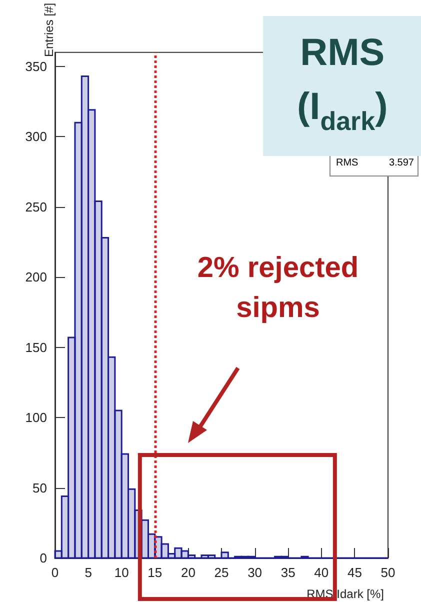 Image resolution: width=421 pixels, height=602 pixels. Describe the element at coordinates (36, 277) in the screenshot. I see `y-tick-label: 200` at that location.